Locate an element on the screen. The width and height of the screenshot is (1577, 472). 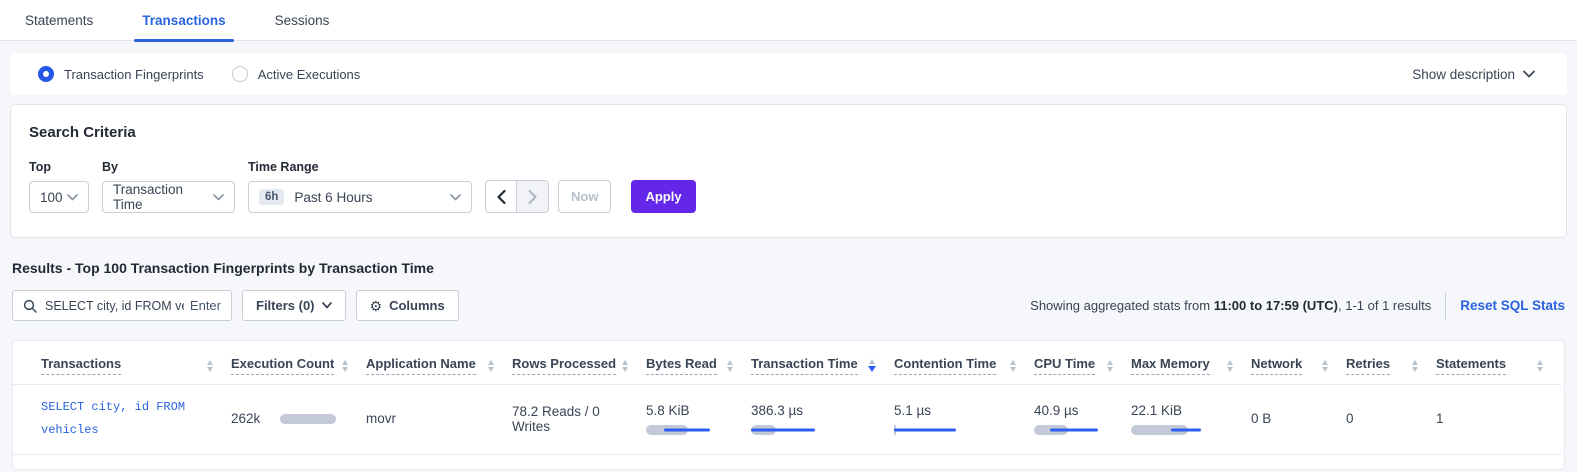
cpu-time-bar is located at coordinates (1077, 429).